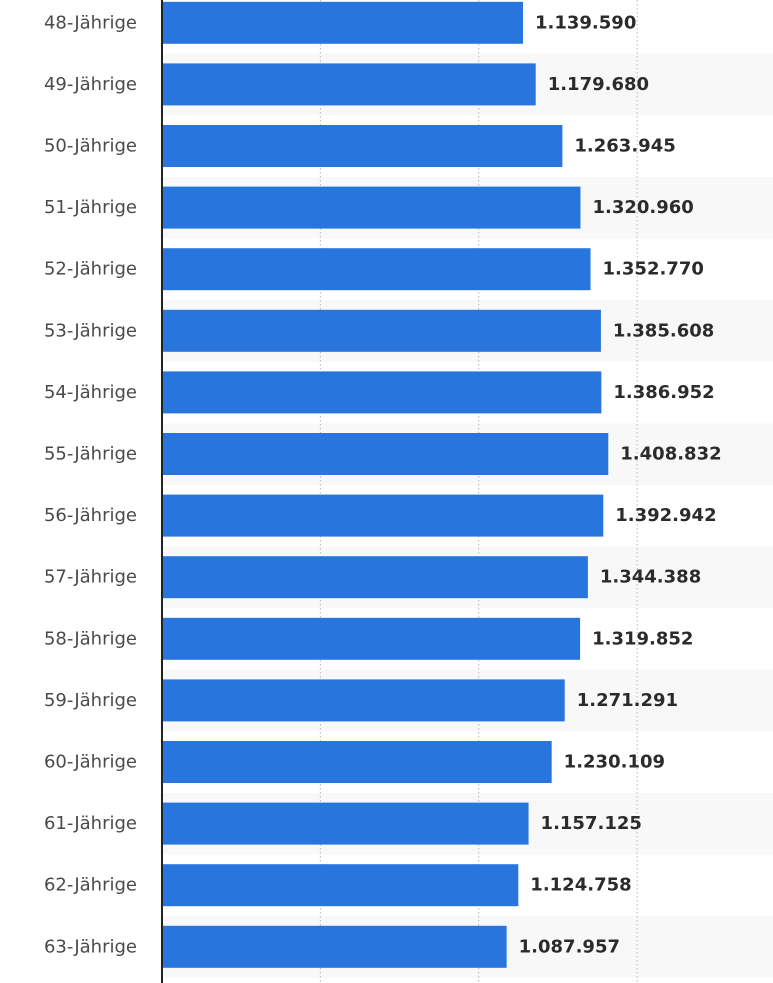 The width and height of the screenshot is (773, 983). I want to click on category-label: 51-Jährige, so click(90, 207).